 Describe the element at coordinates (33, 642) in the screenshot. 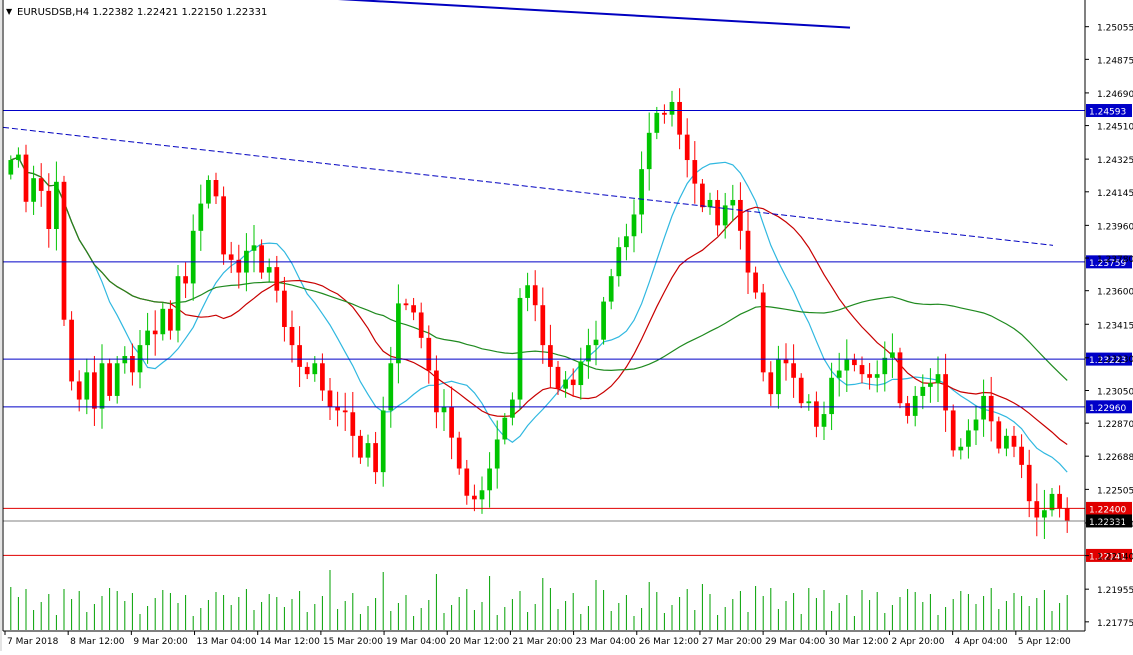

I see `time-tick-label: 7 Mar 2018` at that location.